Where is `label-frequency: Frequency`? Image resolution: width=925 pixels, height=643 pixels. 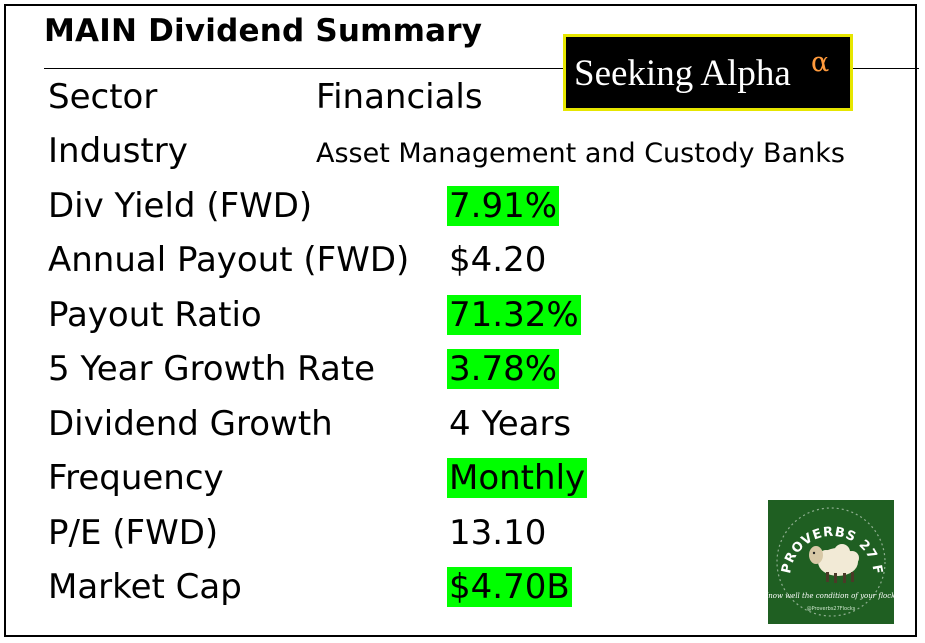
label-frequency: Frequency is located at coordinates (136, 478).